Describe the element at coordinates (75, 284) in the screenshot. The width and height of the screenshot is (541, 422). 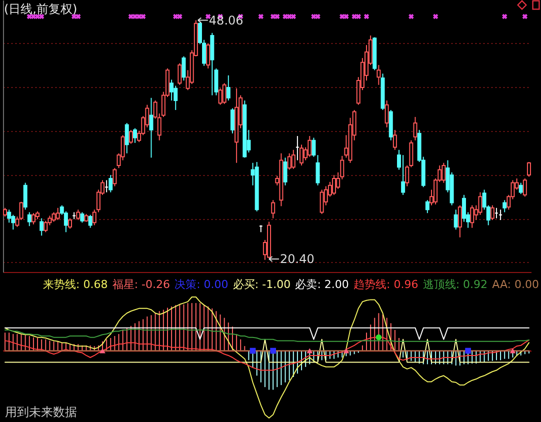
I see `text: 来势线: 0.68` at that location.